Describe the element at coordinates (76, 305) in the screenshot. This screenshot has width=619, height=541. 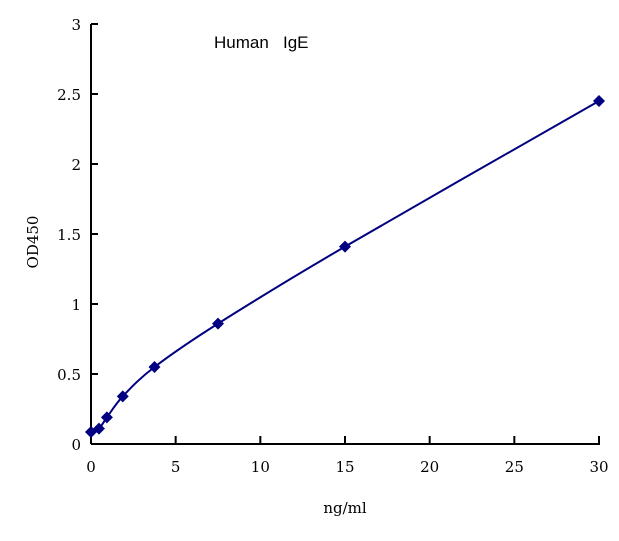
I see `y-tick-label: 1` at that location.